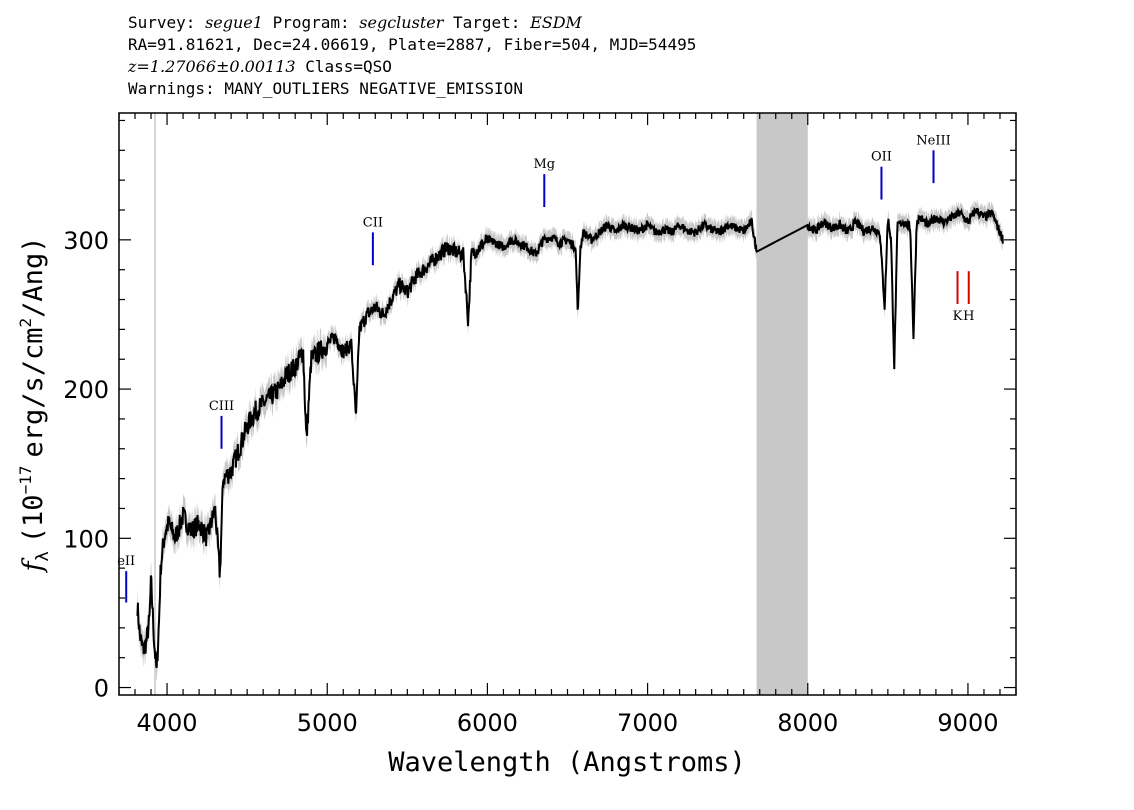  I want to click on line-label-0: eII, so click(126, 561).